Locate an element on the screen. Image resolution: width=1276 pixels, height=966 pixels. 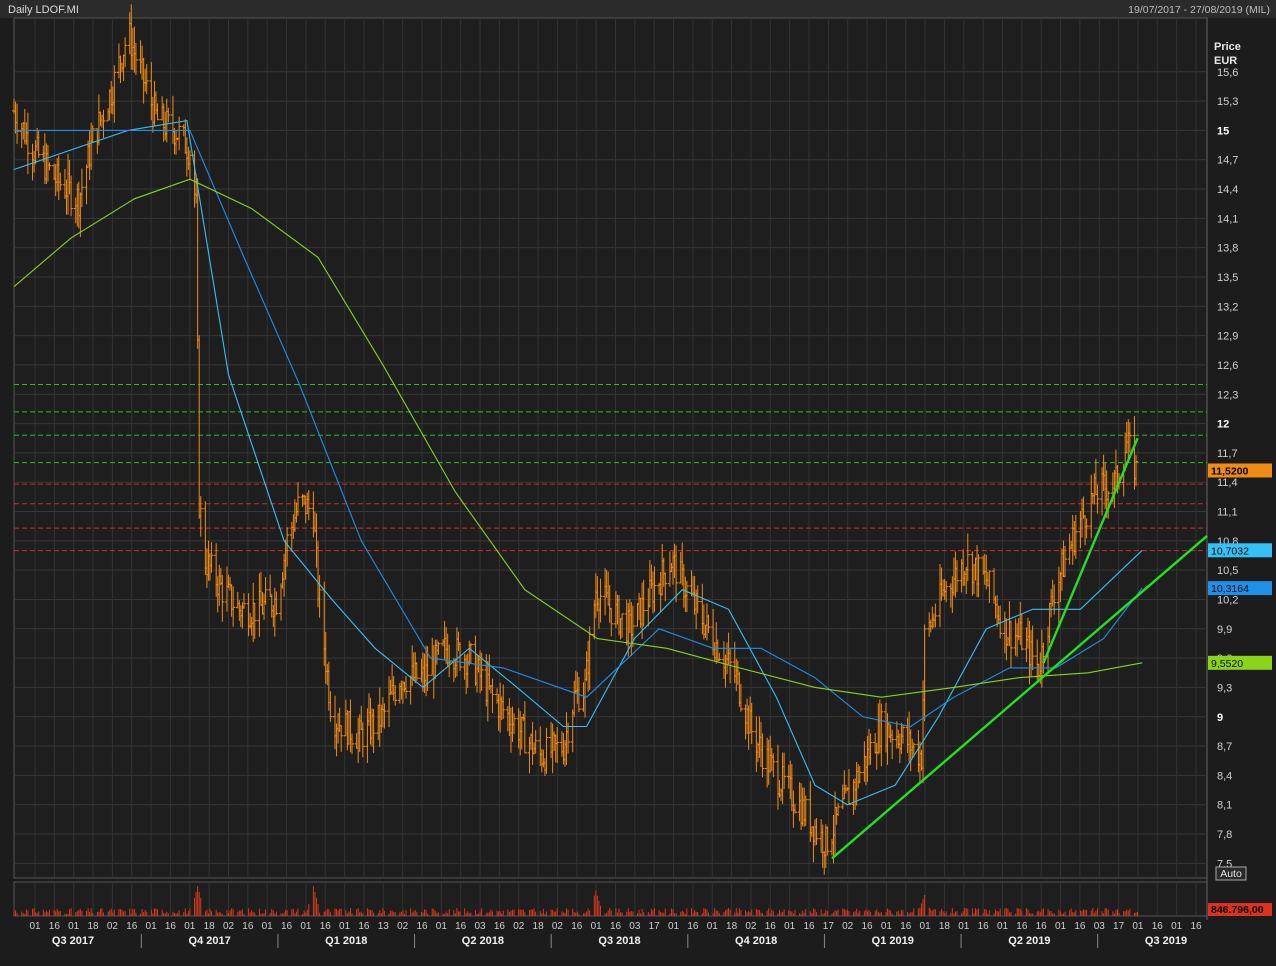
price-tick-label: 9 is located at coordinates (1220, 718).